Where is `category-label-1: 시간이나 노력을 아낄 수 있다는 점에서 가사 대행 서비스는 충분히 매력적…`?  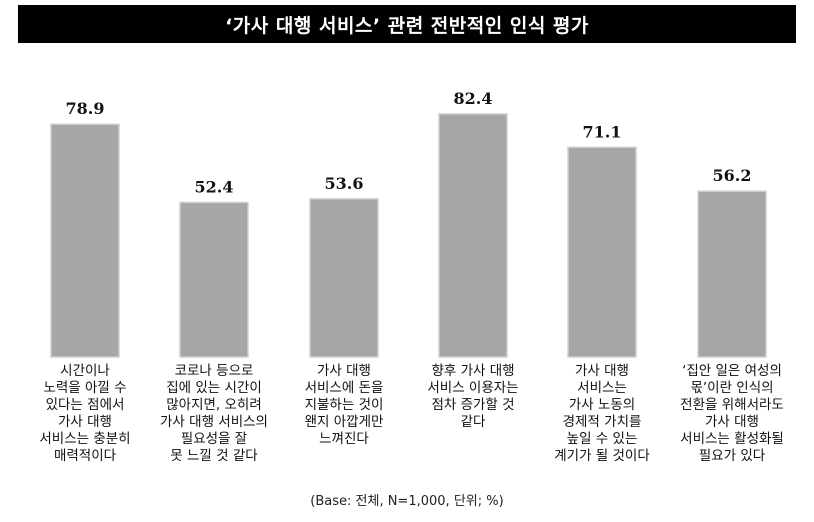 category-label-1: 시간이나 노력을 아낄 수 있다는 점에서 가사 대행 서비스는 충분히 매력적… is located at coordinates (85, 413).